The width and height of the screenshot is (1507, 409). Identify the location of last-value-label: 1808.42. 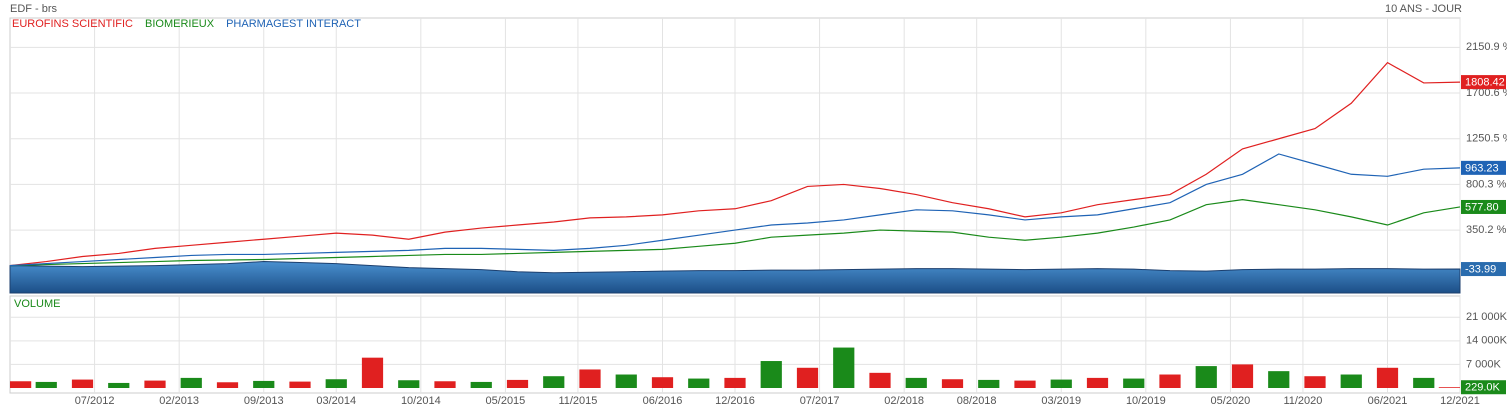
(1485, 82).